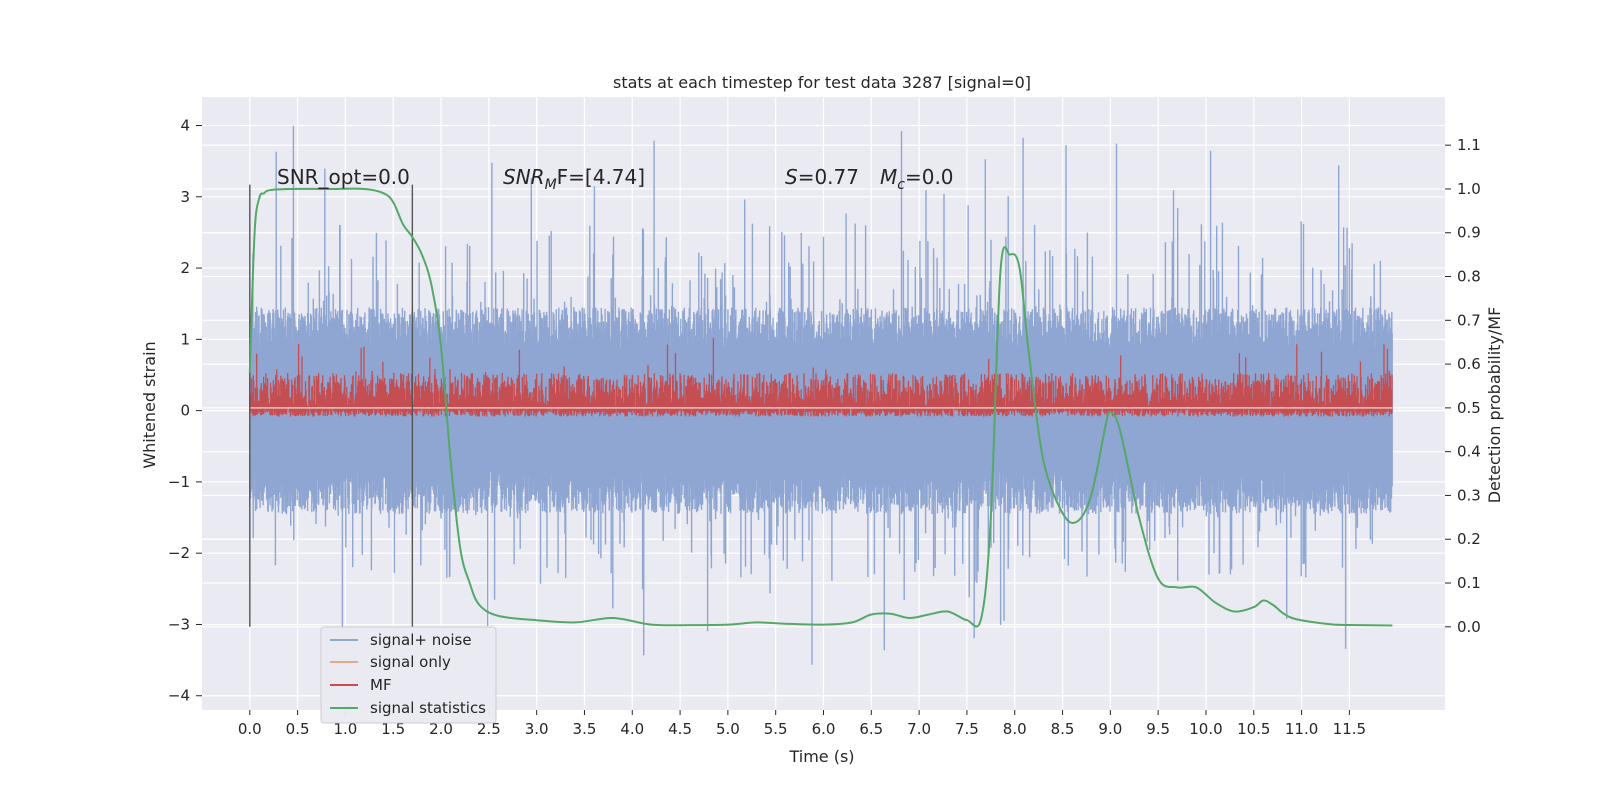 The height and width of the screenshot is (800, 1600). I want to click on y-left-tick-label: −3, so click(179, 624).